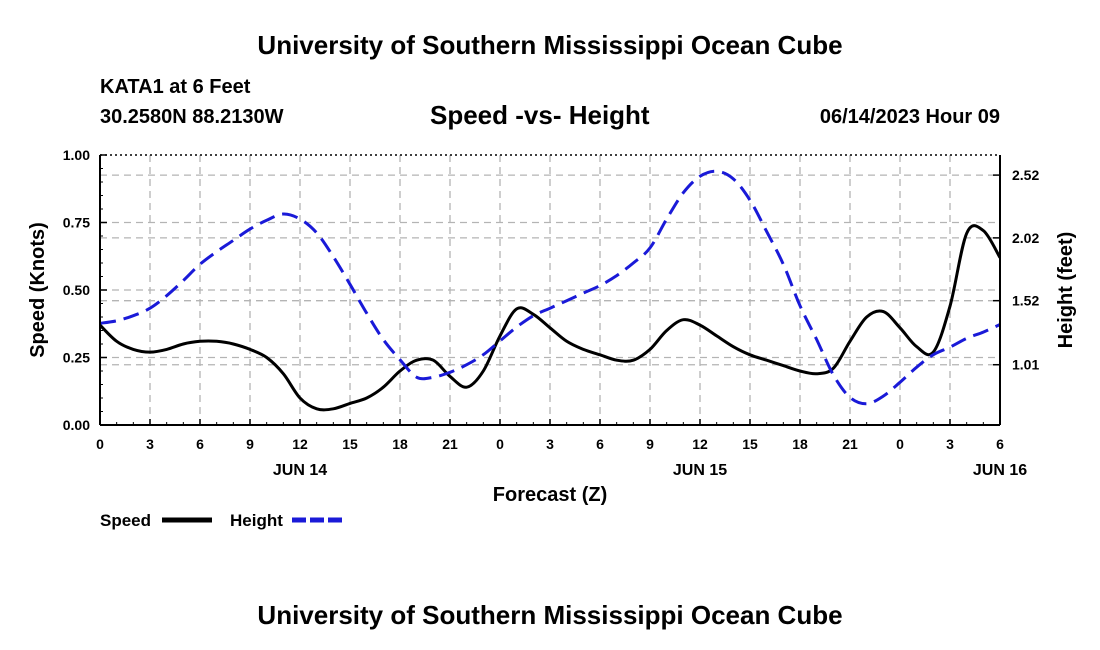 This screenshot has height=650, width=1100. I want to click on left-tick-label: 0.50, so click(76, 290).